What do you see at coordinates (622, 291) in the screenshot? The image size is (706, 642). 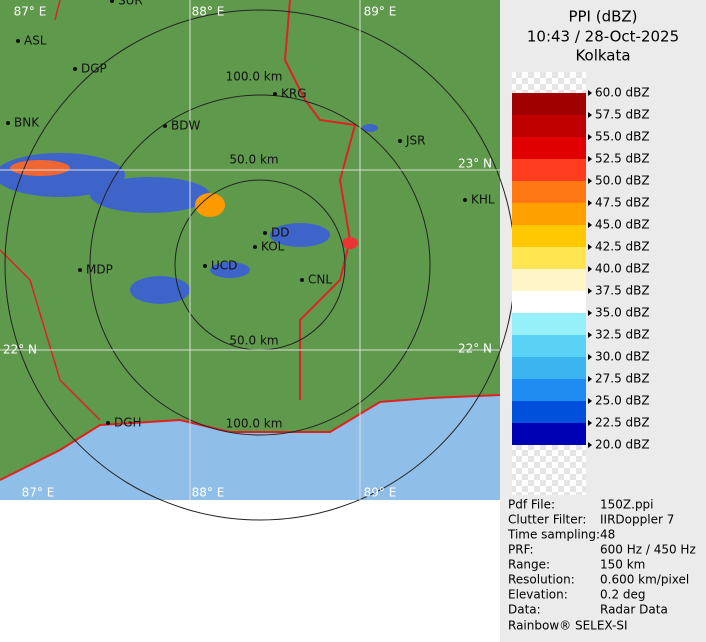 I see `legend-label: 37.5 dBZ` at bounding box center [622, 291].